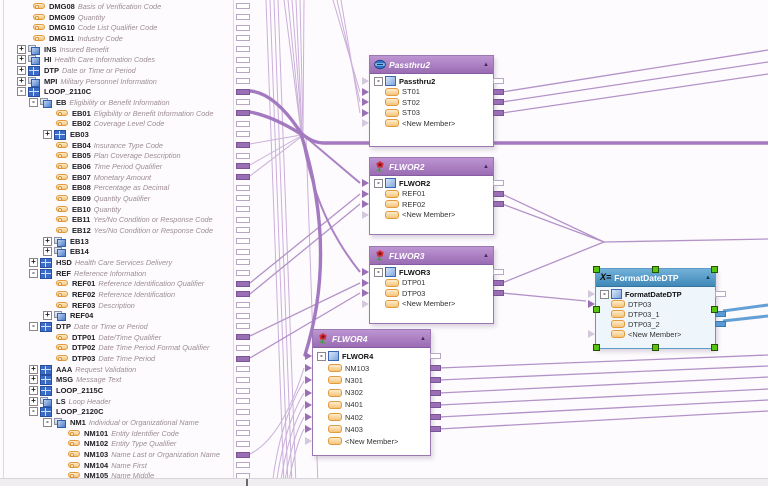  Describe the element at coordinates (125, 187) in the screenshot. I see `tree-item: EB08 Percentage as Decimal` at that location.